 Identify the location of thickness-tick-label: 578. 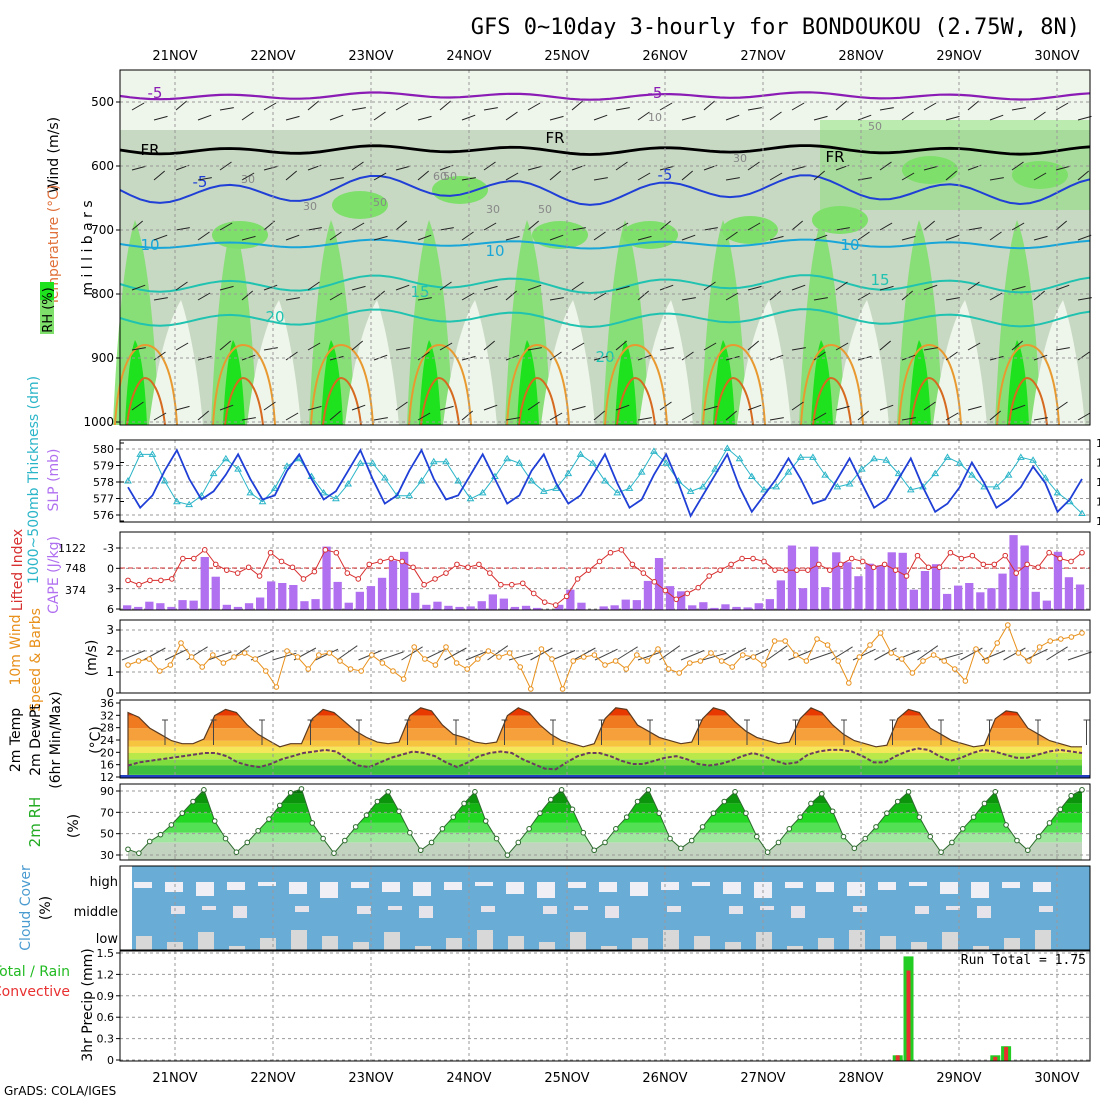
(103, 482).